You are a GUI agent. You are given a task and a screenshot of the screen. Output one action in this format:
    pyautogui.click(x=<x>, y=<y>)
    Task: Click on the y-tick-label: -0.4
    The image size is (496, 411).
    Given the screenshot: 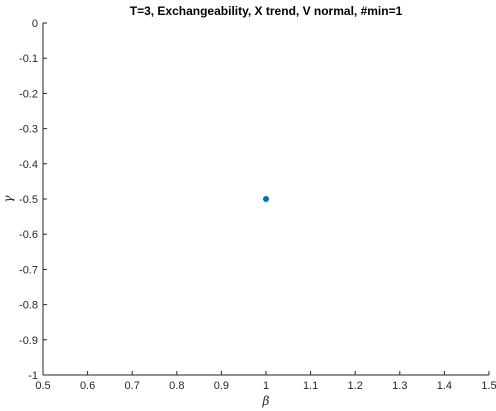 What is the action you would take?
    pyautogui.click(x=28, y=165)
    